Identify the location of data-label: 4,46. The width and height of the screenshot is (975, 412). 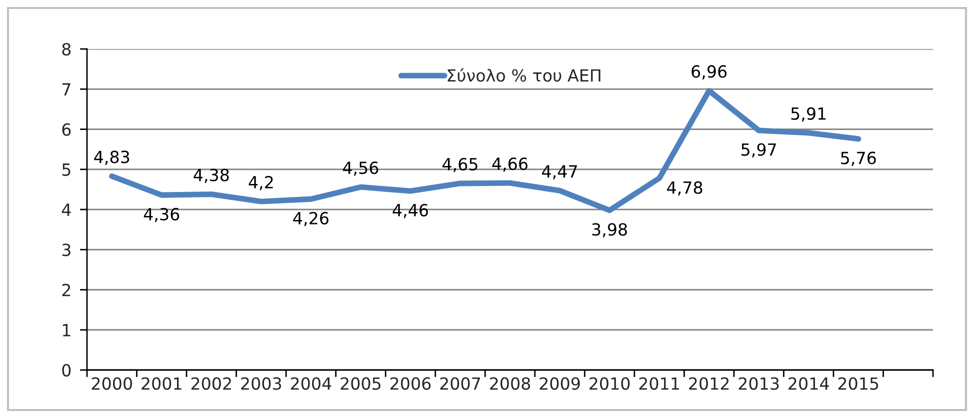
(410, 211).